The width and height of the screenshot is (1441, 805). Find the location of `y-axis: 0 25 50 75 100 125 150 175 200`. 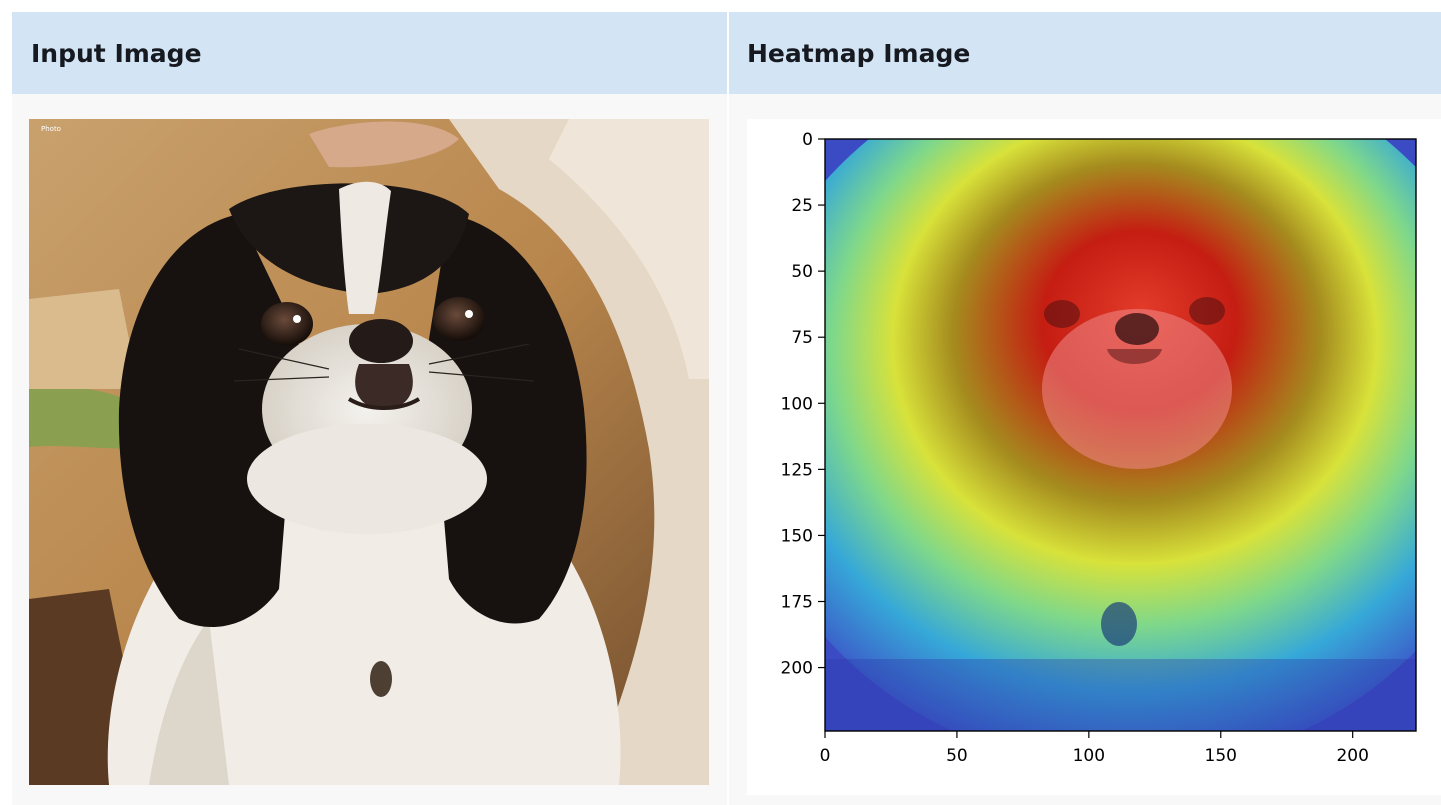

y-axis: 0 25 50 75 100 125 150 175 200 is located at coordinates (803, 404).